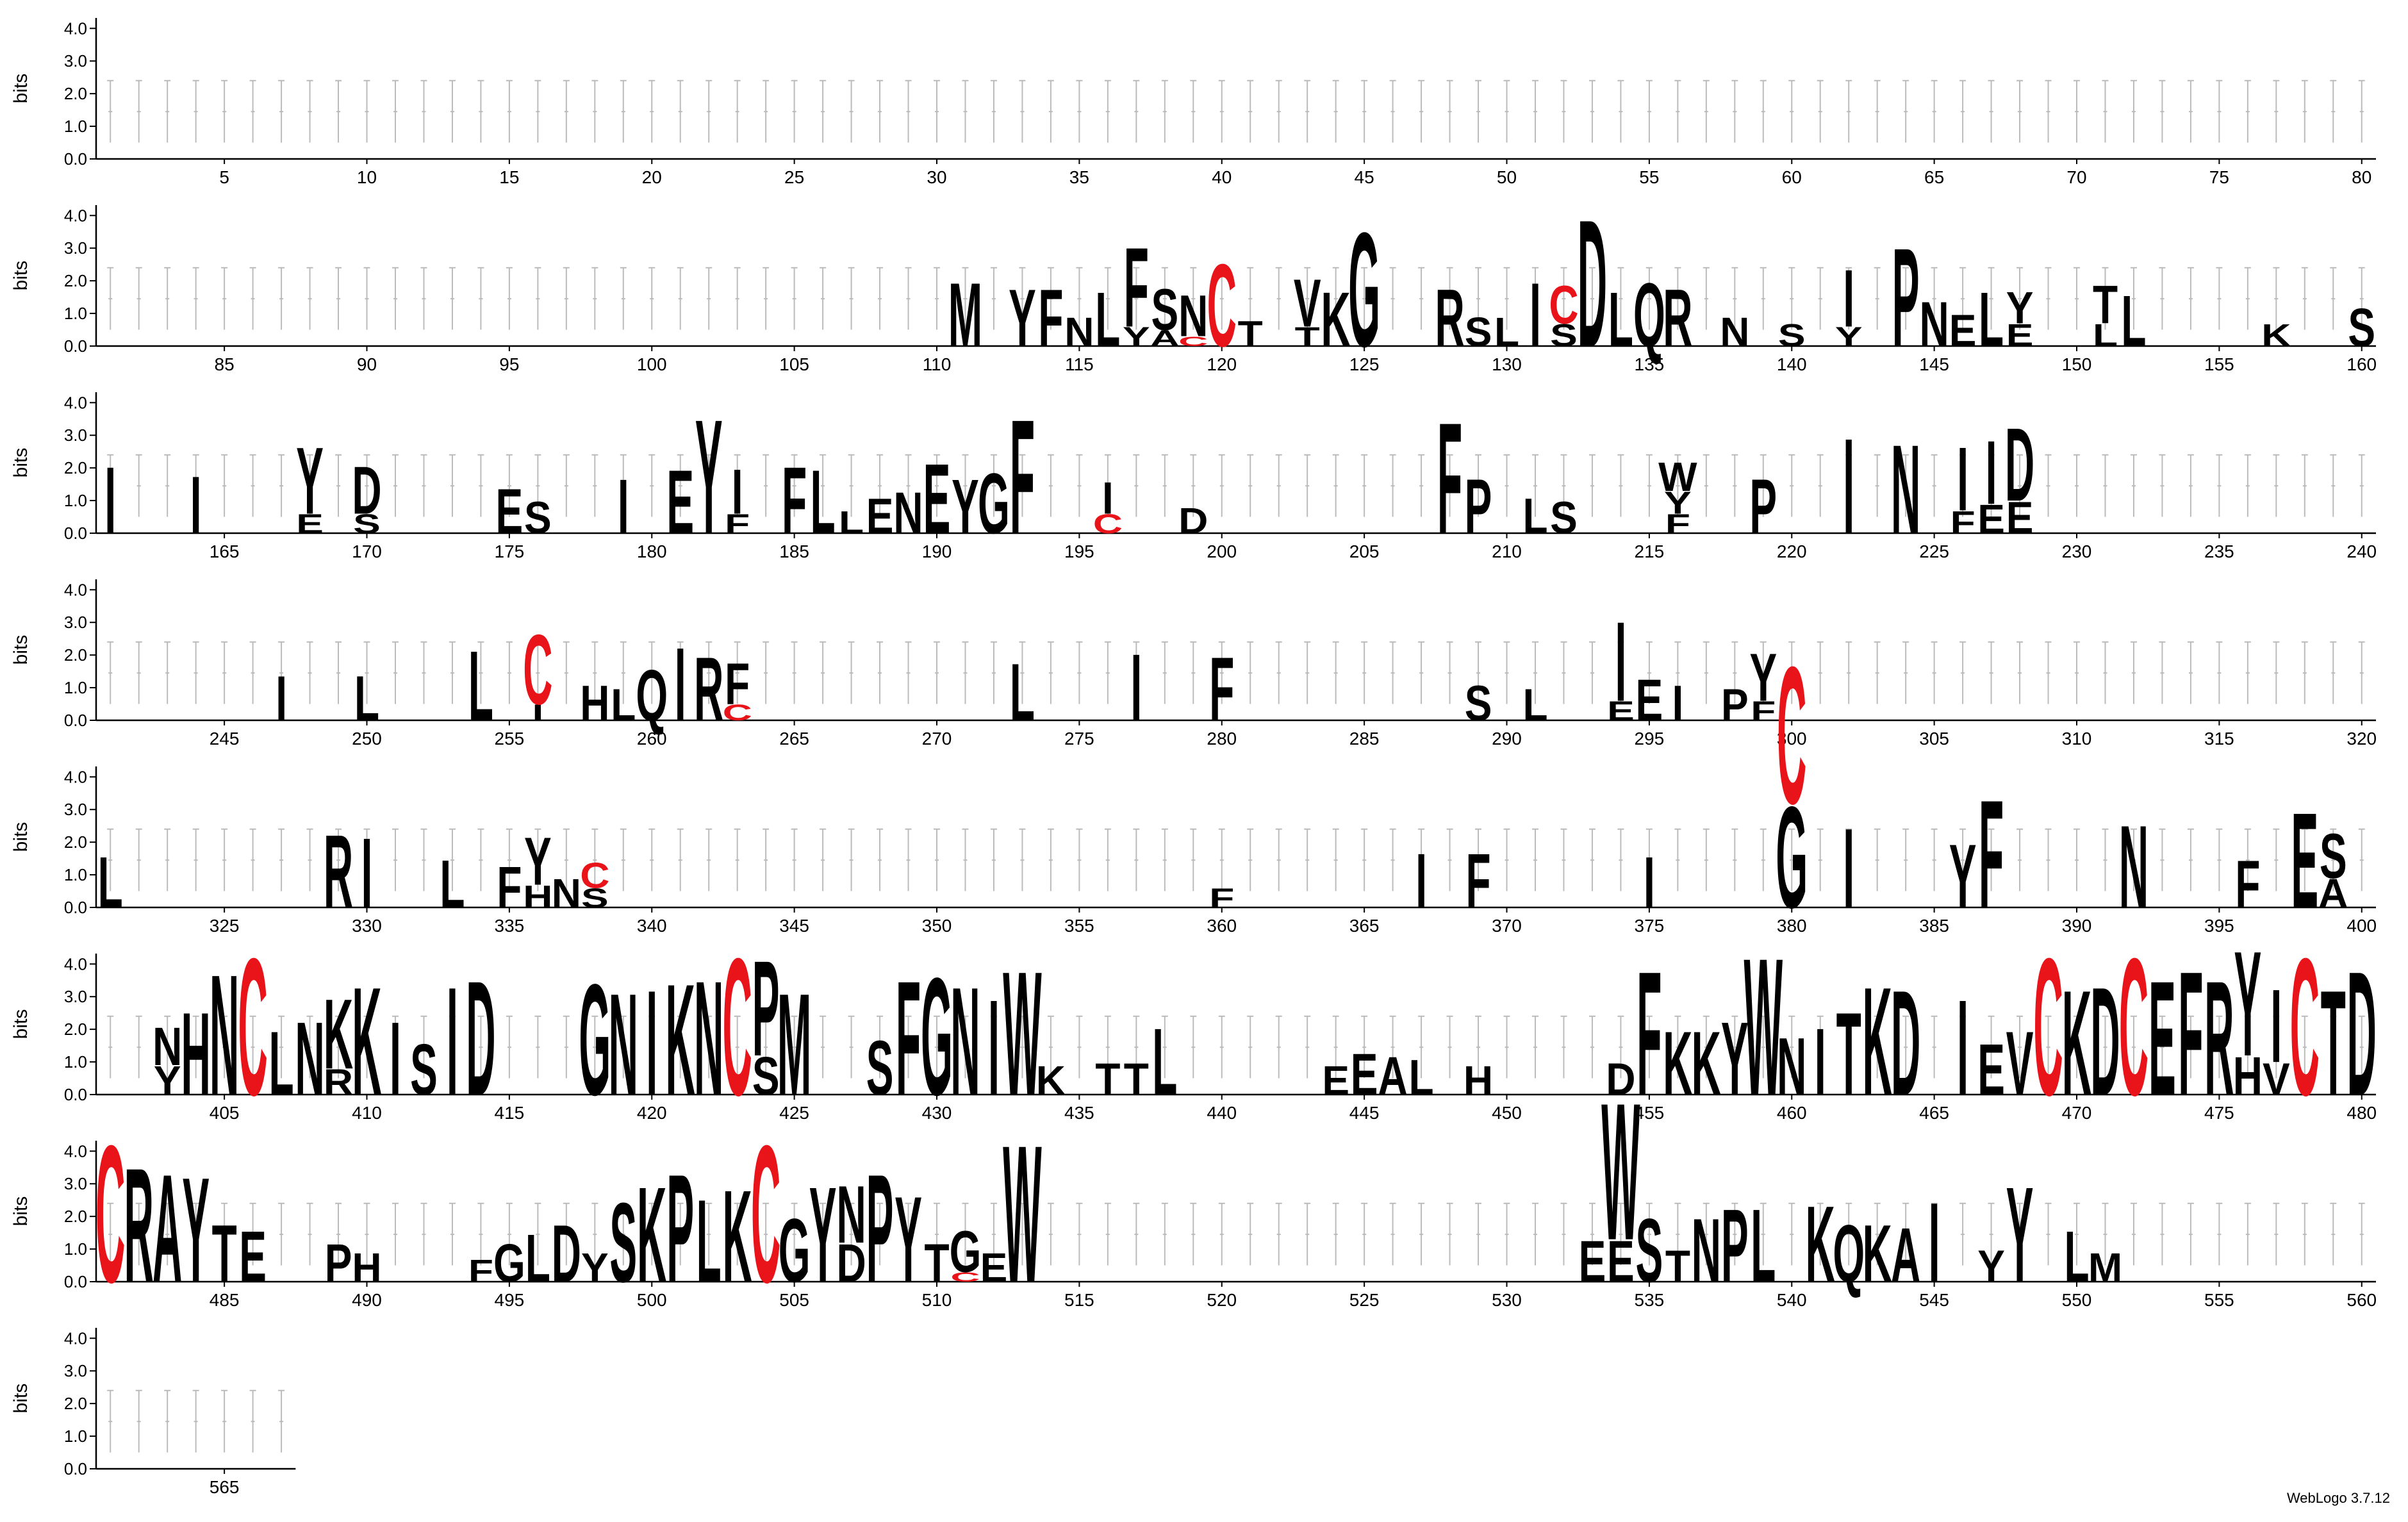 The image size is (2408, 1522). I want to click on weblogo-credit: WebLogo 3.7.12, so click(2338, 1498).